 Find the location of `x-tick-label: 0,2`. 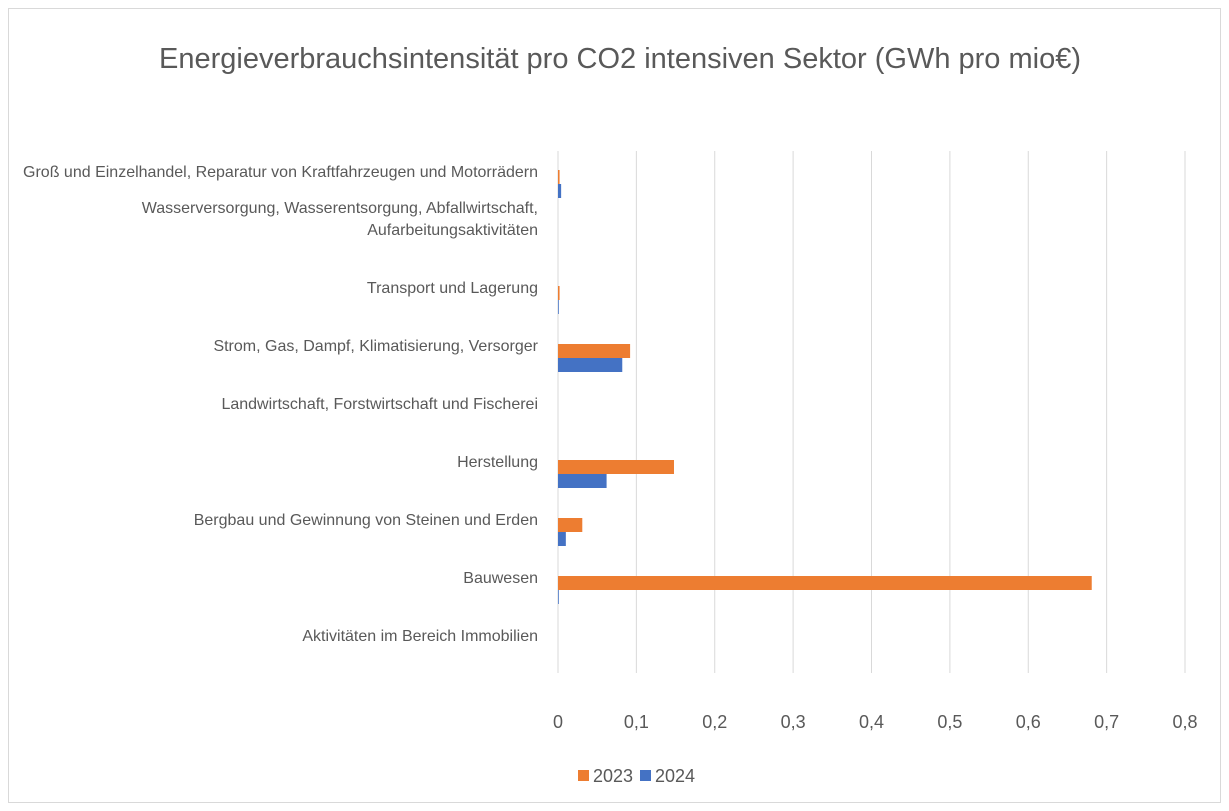

x-tick-label: 0,2 is located at coordinates (714, 722).